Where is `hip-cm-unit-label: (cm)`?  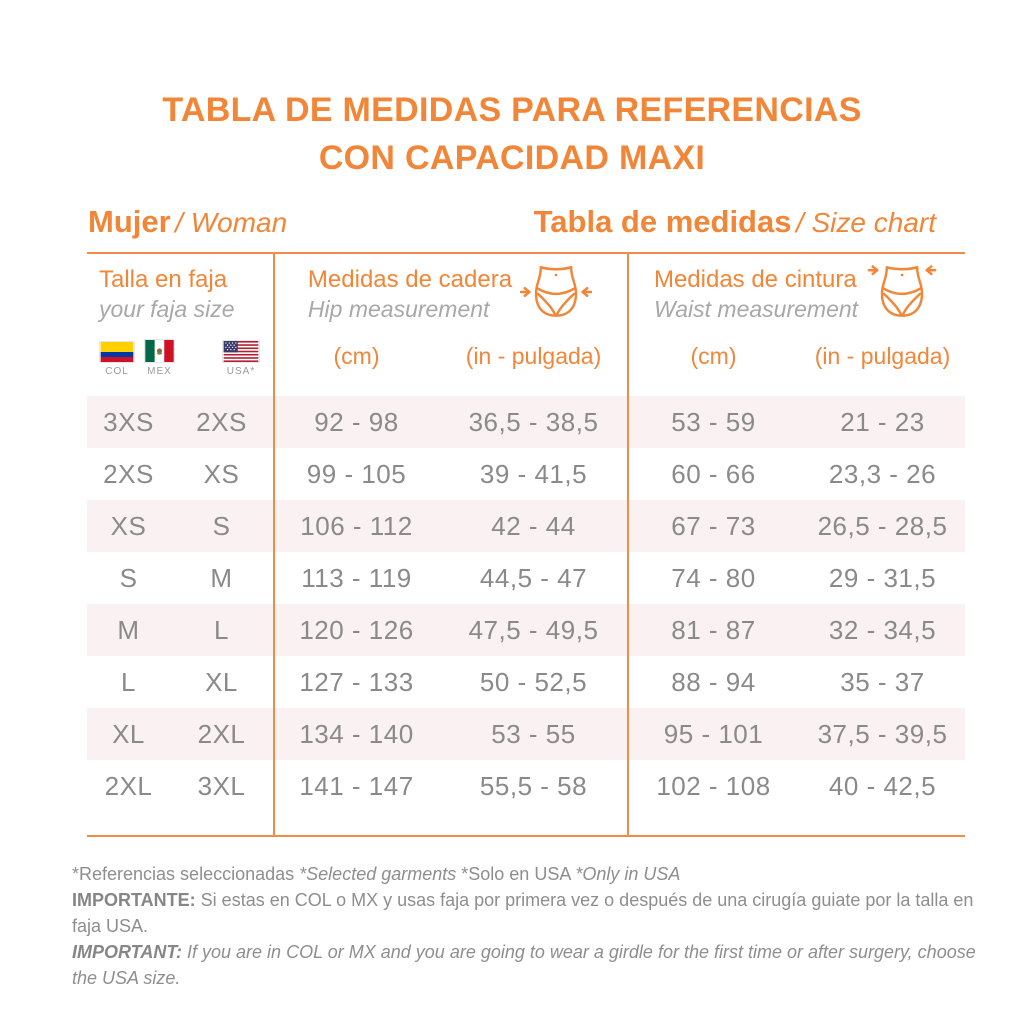 hip-cm-unit-label: (cm) is located at coordinates (356, 356).